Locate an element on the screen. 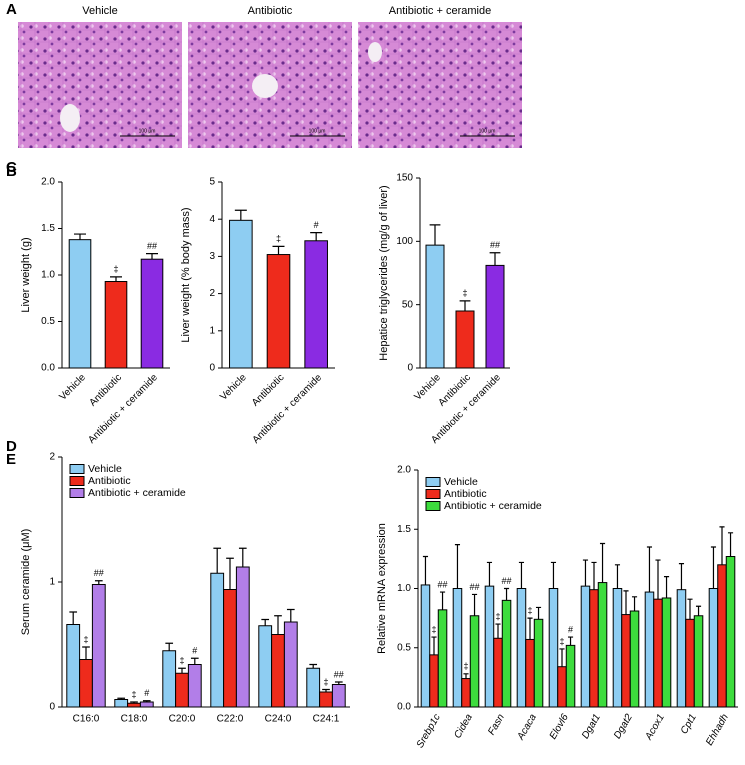 This screenshot has width=745, height=765. y-axis-label: Relative mRNA expression is located at coordinates (382, 588).